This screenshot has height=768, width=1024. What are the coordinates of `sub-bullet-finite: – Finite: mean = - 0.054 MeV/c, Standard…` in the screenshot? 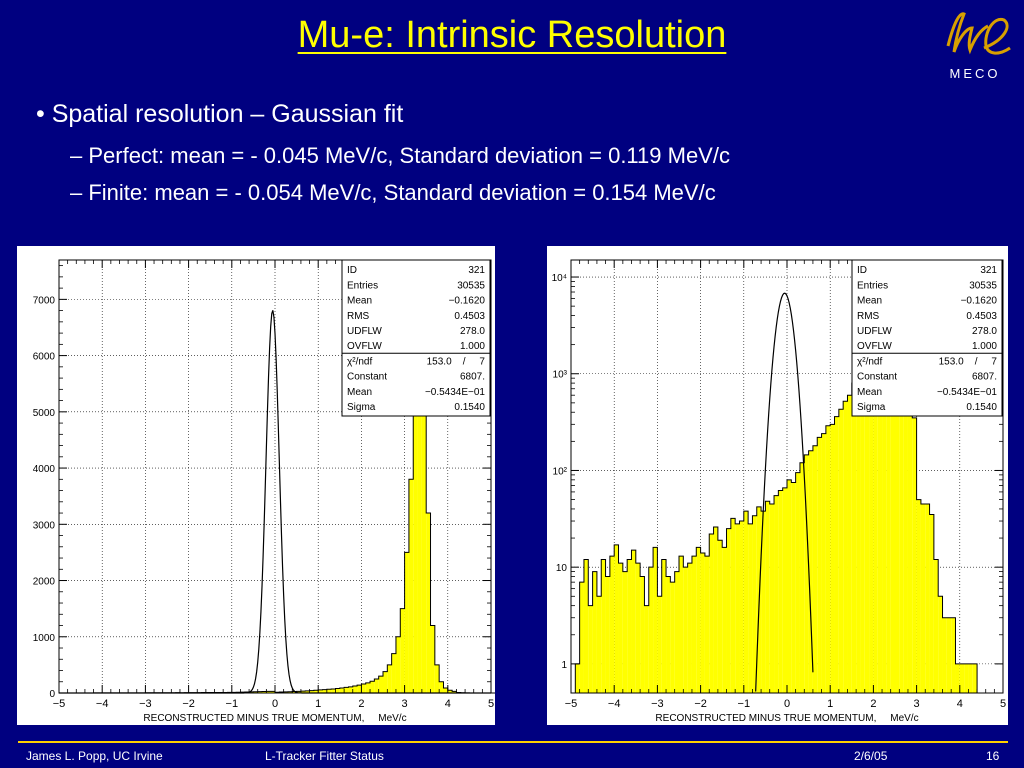 It's located at (393, 192).